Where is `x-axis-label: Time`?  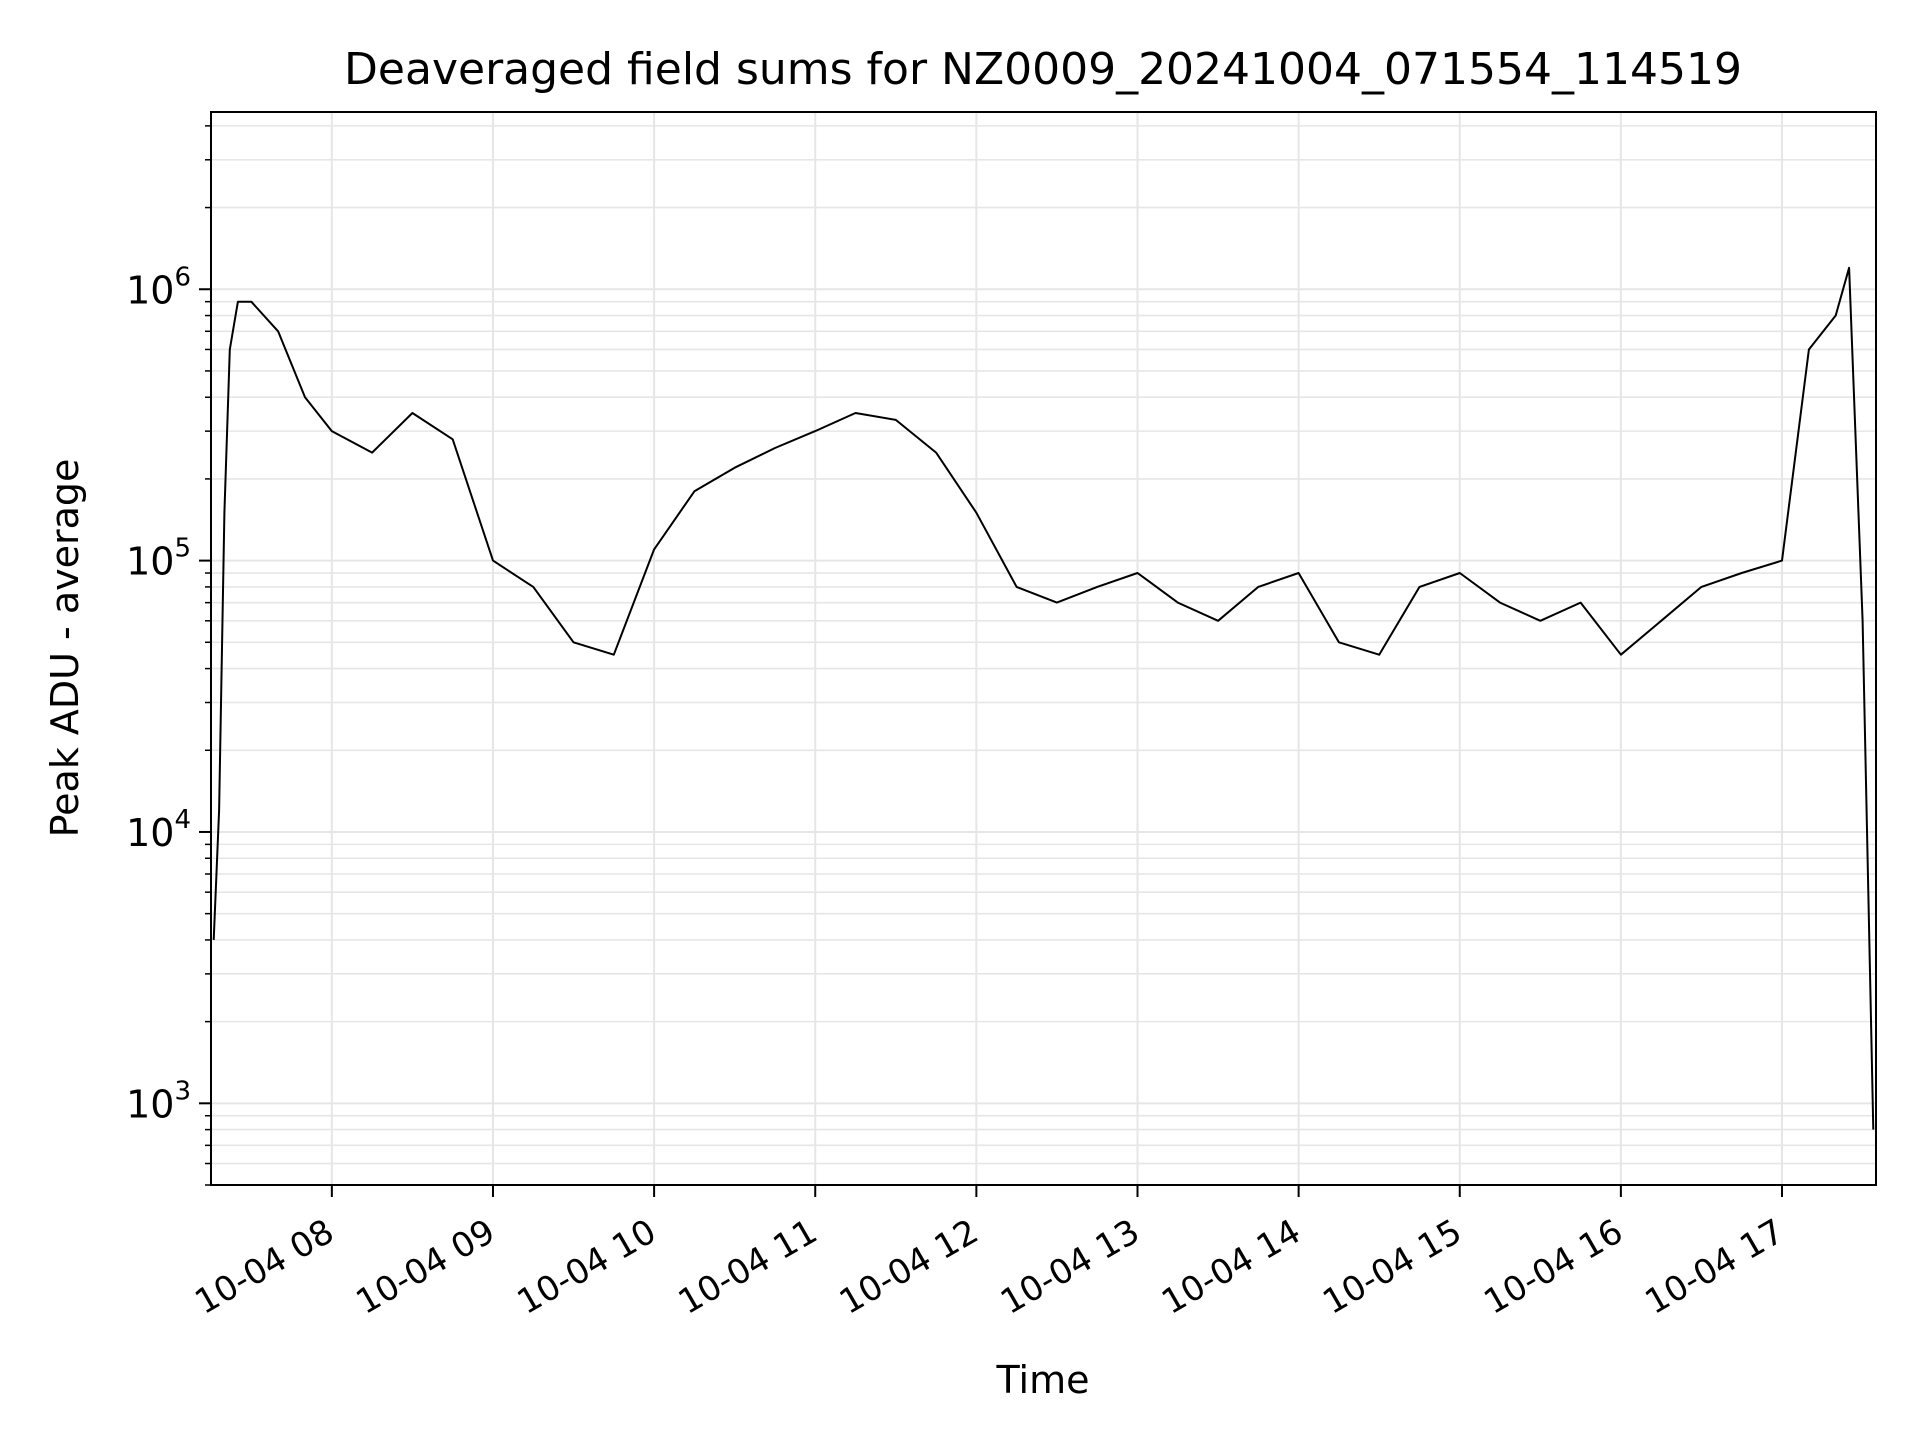 x-axis-label: Time is located at coordinates (1043, 1380).